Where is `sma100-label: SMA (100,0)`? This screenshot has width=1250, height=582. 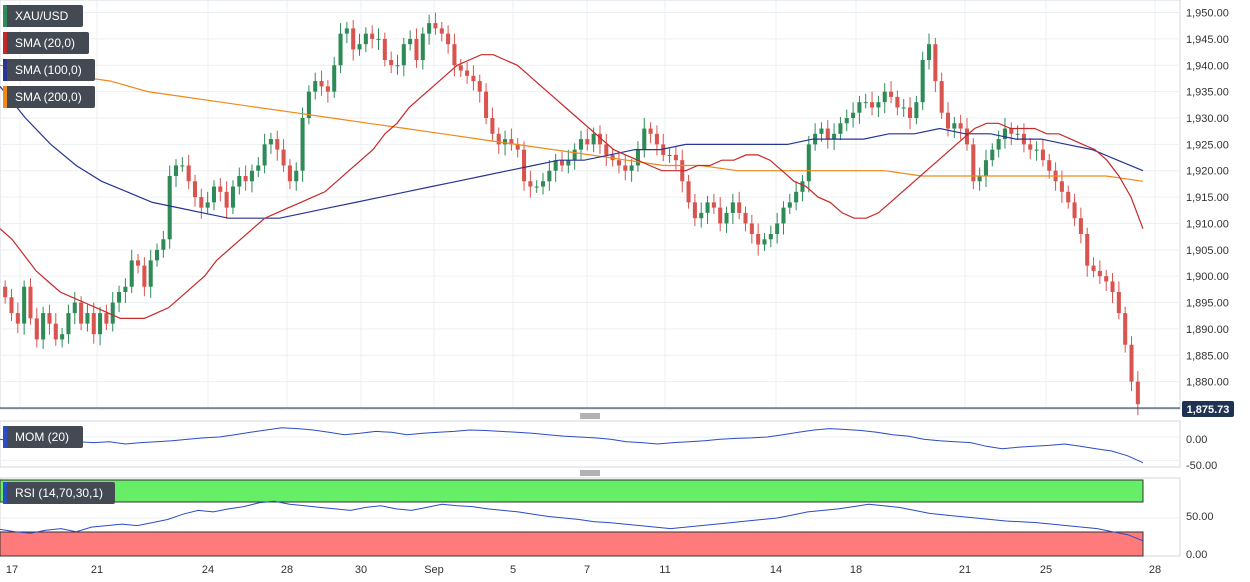
sma100-label: SMA (100,0) is located at coordinates (48, 70).